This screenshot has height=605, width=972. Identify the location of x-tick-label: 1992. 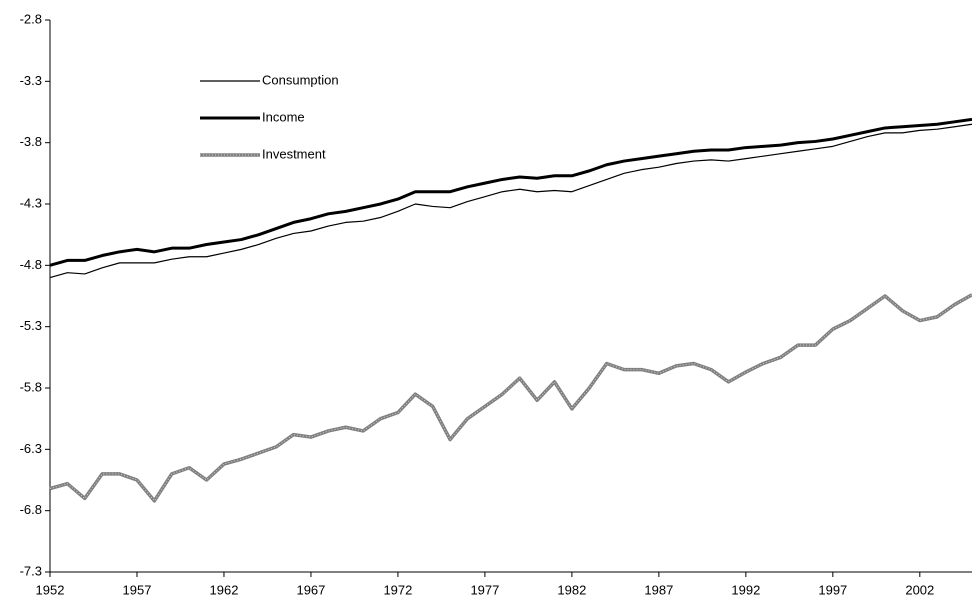
(745, 589).